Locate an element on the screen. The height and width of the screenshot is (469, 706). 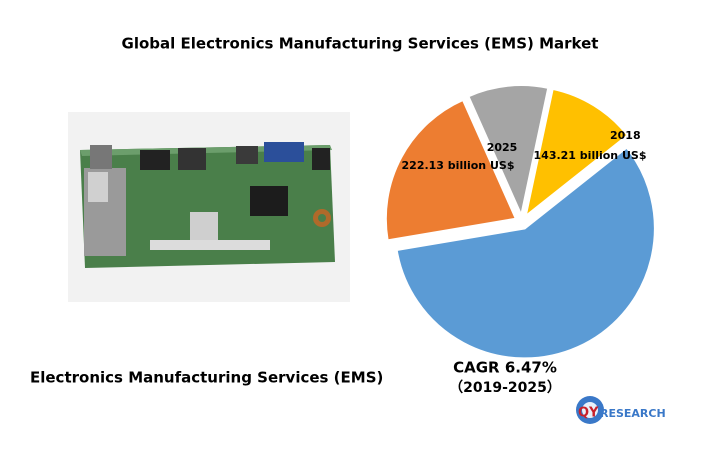
cagr: CAGR 6.47% is located at coordinates (505, 368).